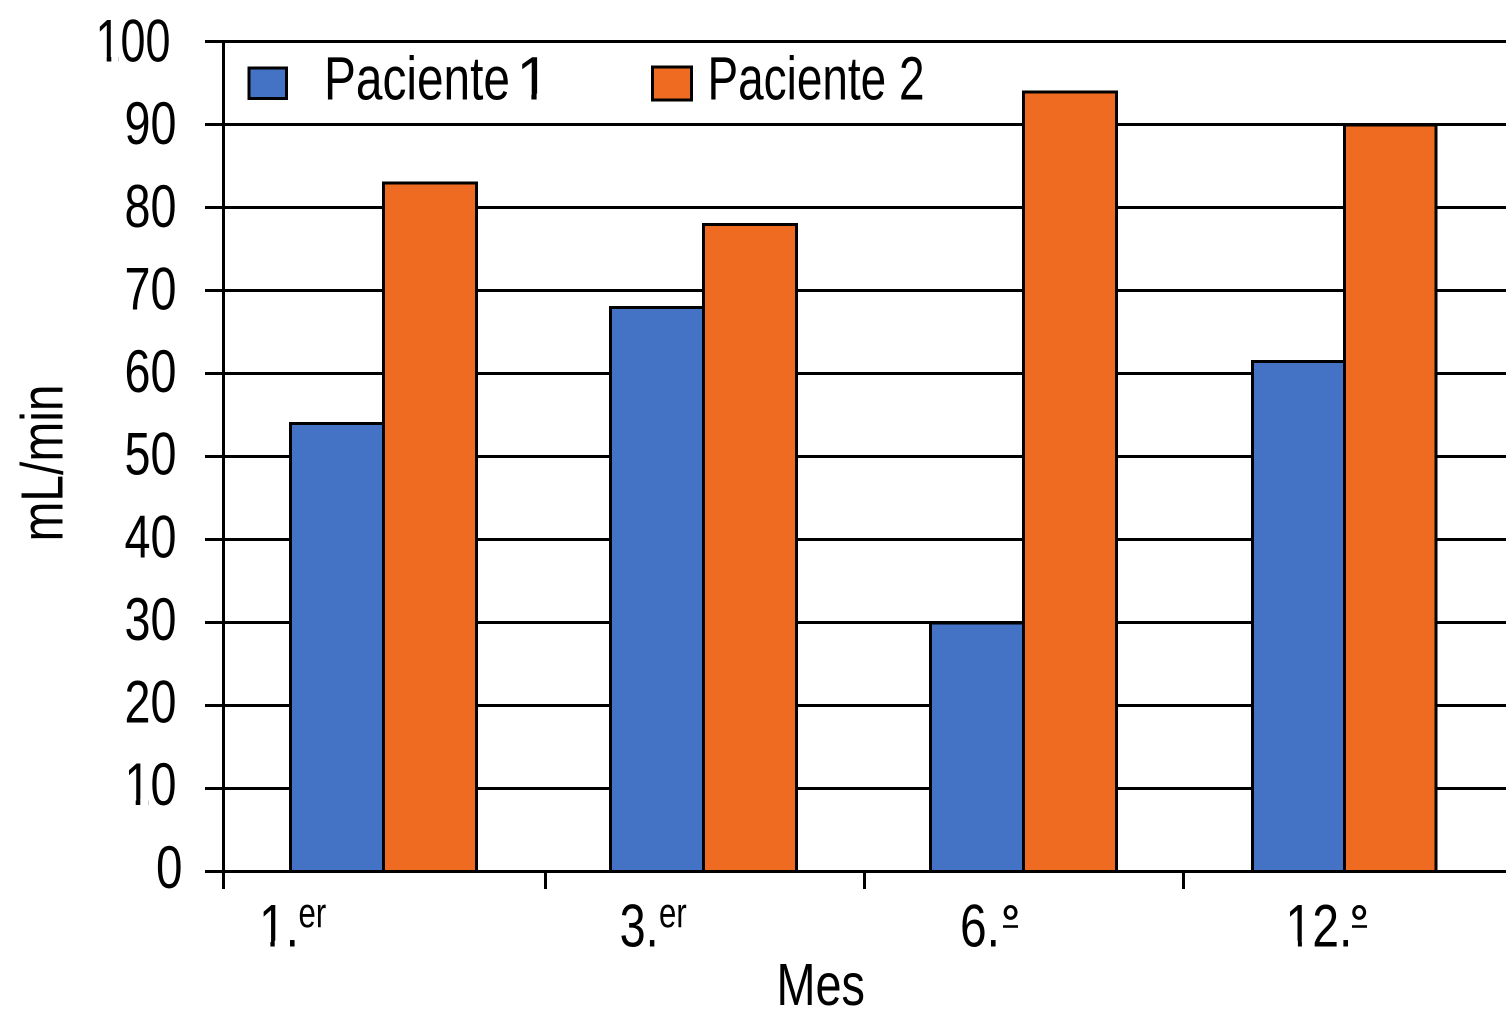 The height and width of the screenshot is (1029, 1506). I want to click on svg-text: Paciente 2, so click(816, 78).